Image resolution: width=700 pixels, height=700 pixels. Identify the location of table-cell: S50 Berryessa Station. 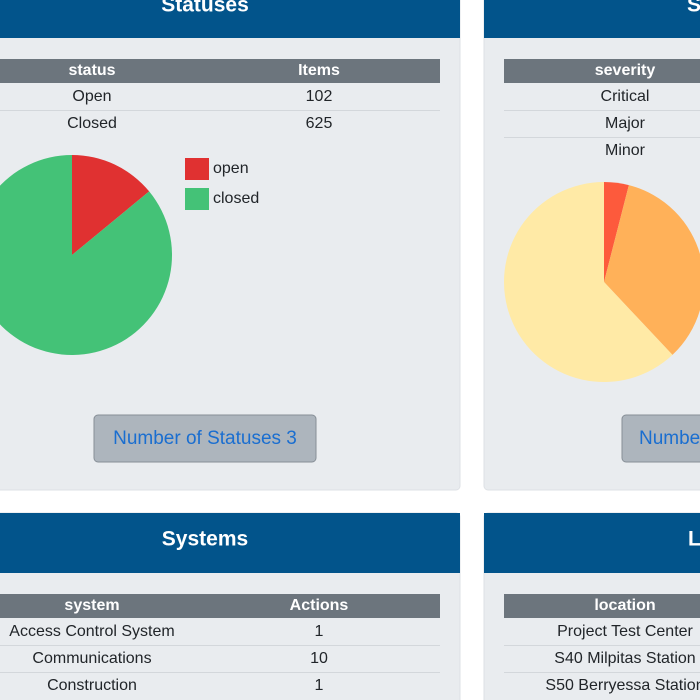
(622, 685).